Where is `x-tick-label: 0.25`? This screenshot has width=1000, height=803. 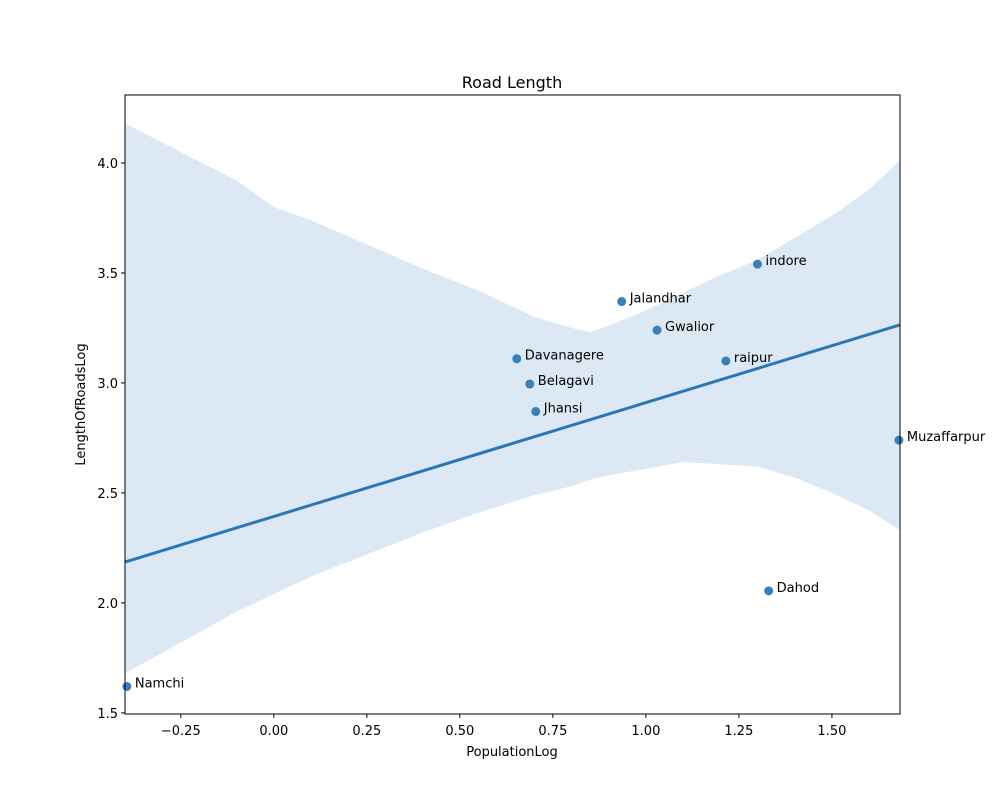 x-tick-label: 0.25 is located at coordinates (366, 731).